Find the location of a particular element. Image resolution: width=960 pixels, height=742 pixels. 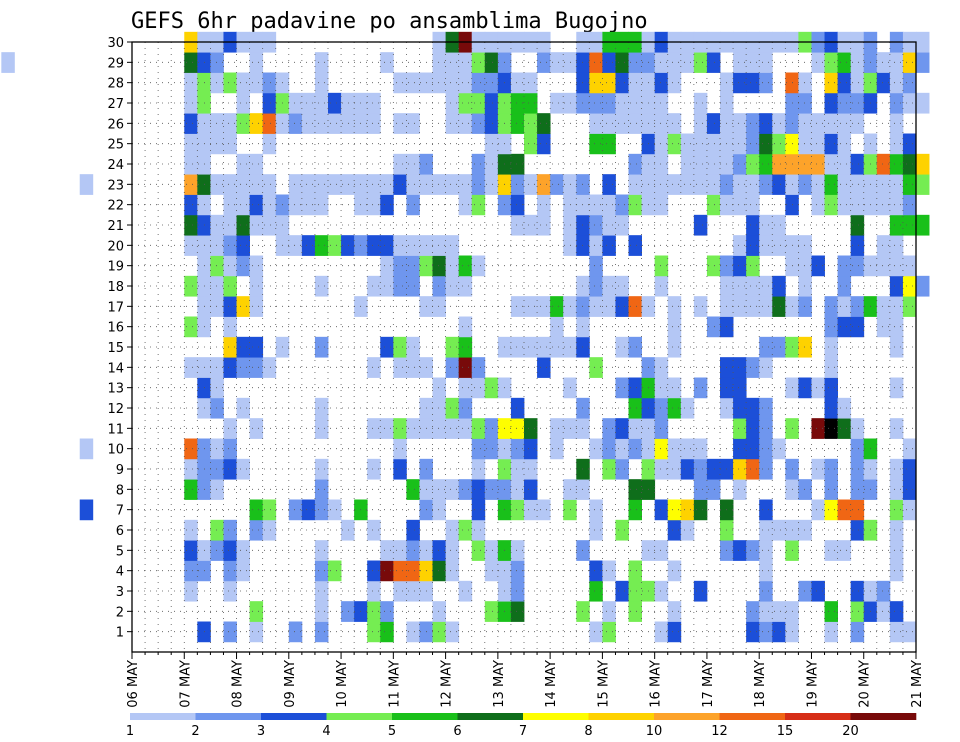

y-tick-label: 14 is located at coordinates (115, 368).